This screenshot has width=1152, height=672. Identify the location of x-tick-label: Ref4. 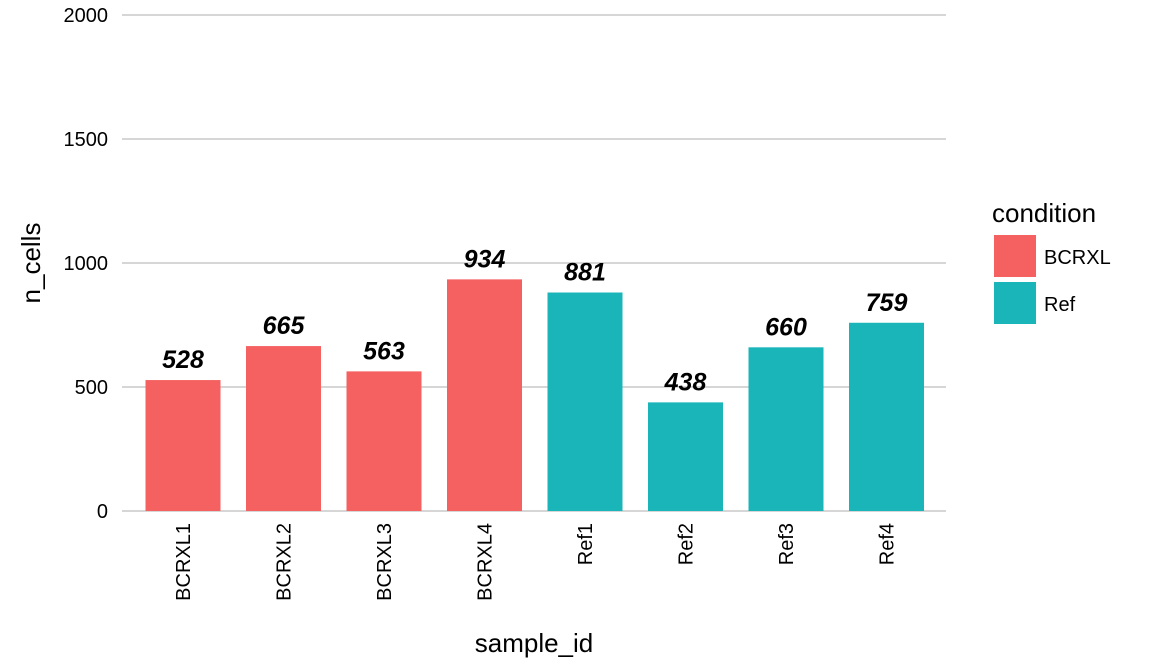
(888, 544).